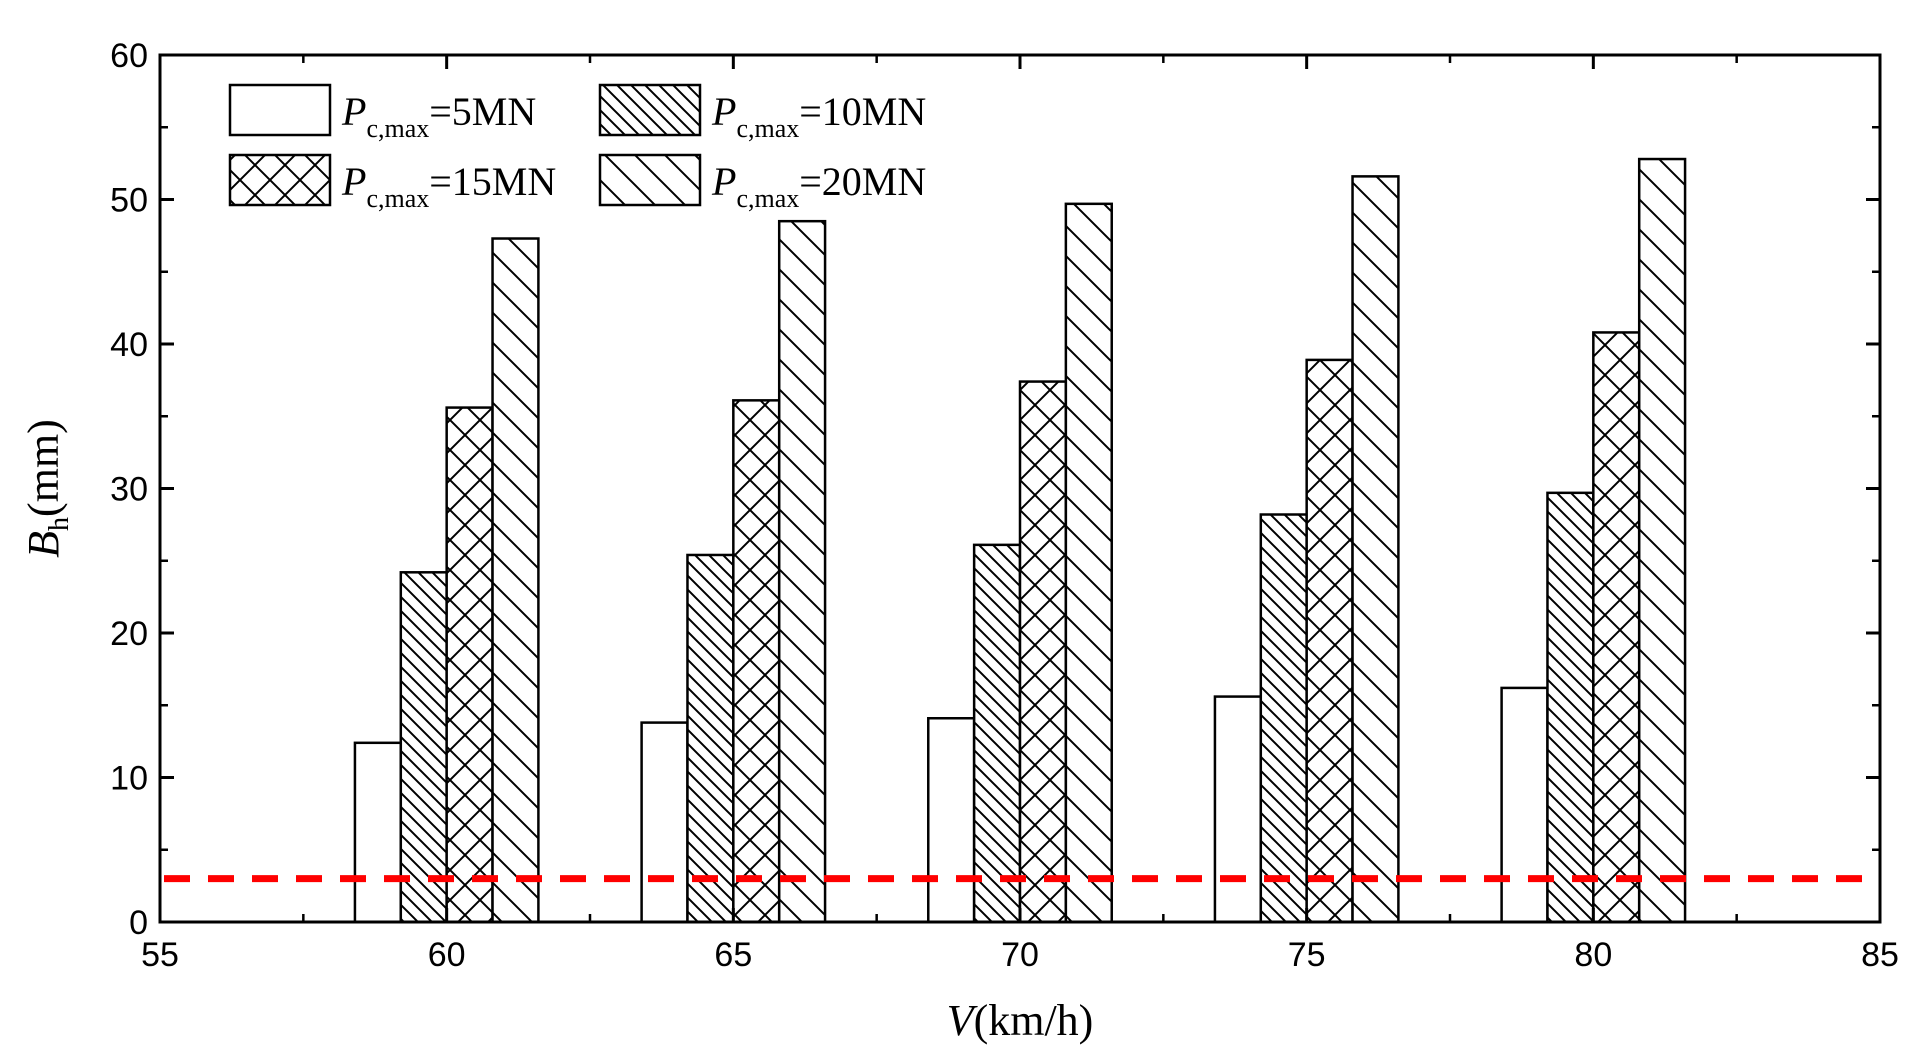  I want to click on legend-swatch-Pc,max=20MN, so click(650, 180).